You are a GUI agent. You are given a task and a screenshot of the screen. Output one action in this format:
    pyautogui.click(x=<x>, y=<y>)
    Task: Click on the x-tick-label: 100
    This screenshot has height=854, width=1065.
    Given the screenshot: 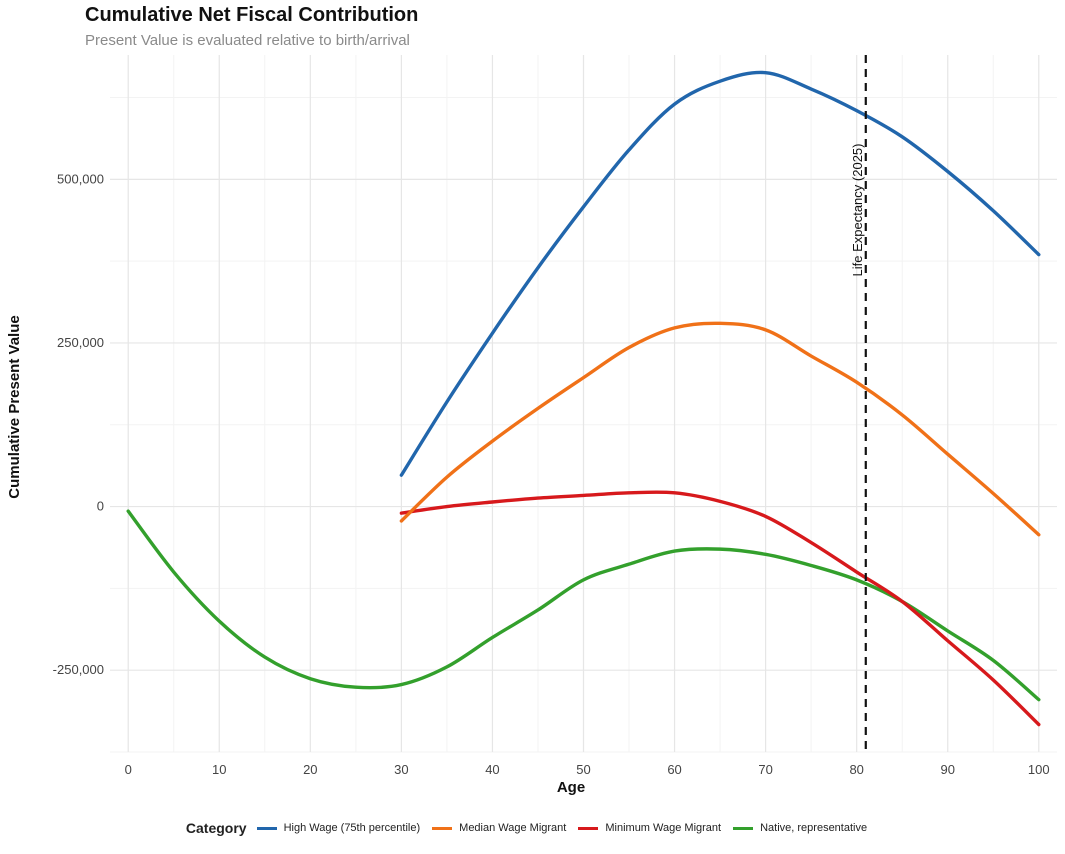 What is the action you would take?
    pyautogui.click(x=1039, y=769)
    